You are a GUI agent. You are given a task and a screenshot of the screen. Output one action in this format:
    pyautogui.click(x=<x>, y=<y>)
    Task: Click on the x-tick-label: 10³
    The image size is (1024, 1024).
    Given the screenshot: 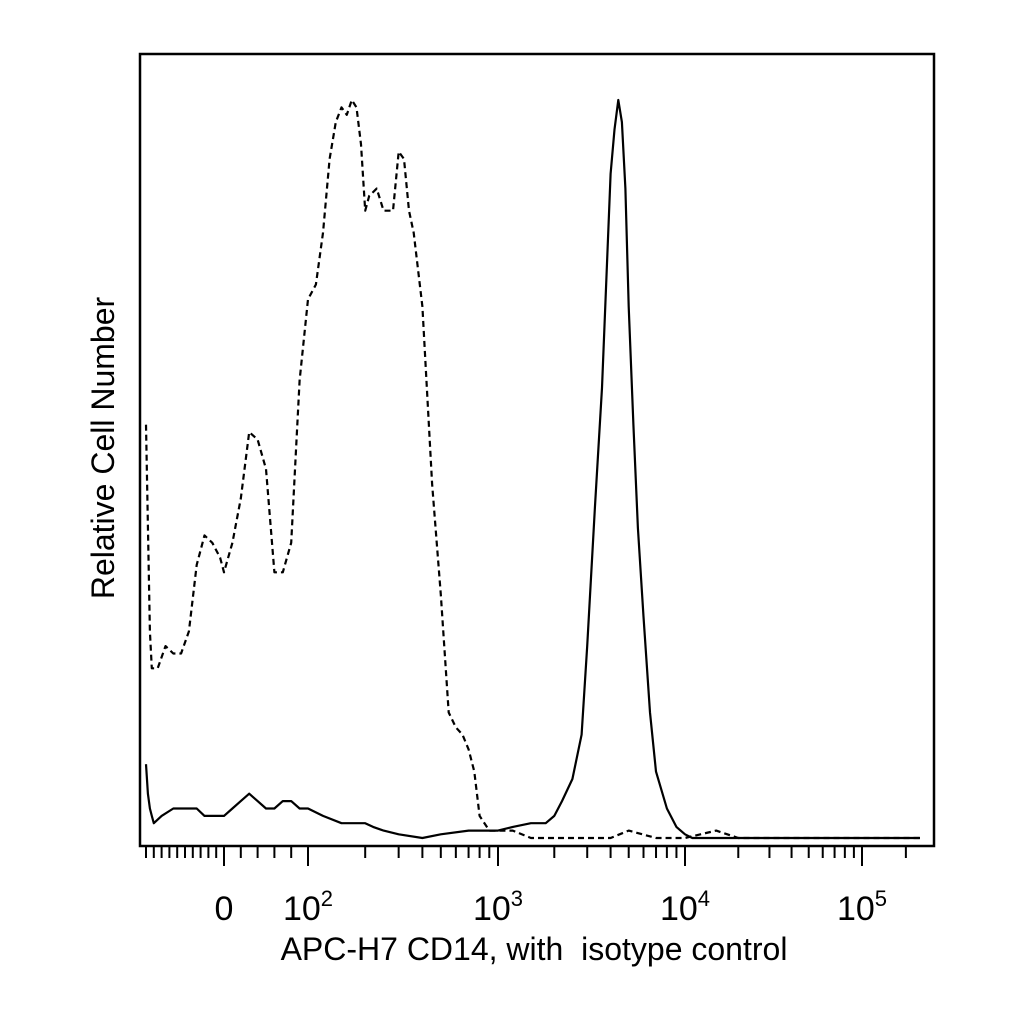 What is the action you would take?
    pyautogui.click(x=498, y=907)
    